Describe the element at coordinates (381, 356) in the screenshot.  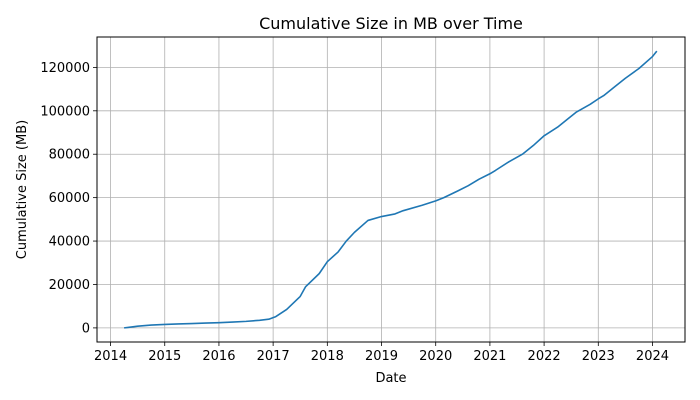
I see `x-tick-label: 2019` at that location.